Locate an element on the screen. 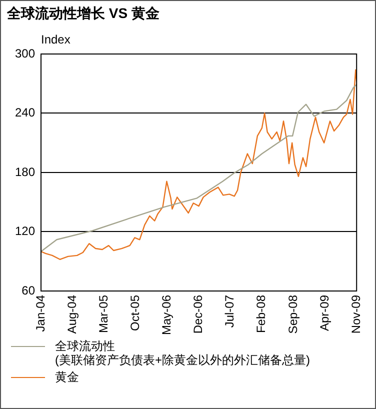  y-axis-title: Index is located at coordinates (55, 39).